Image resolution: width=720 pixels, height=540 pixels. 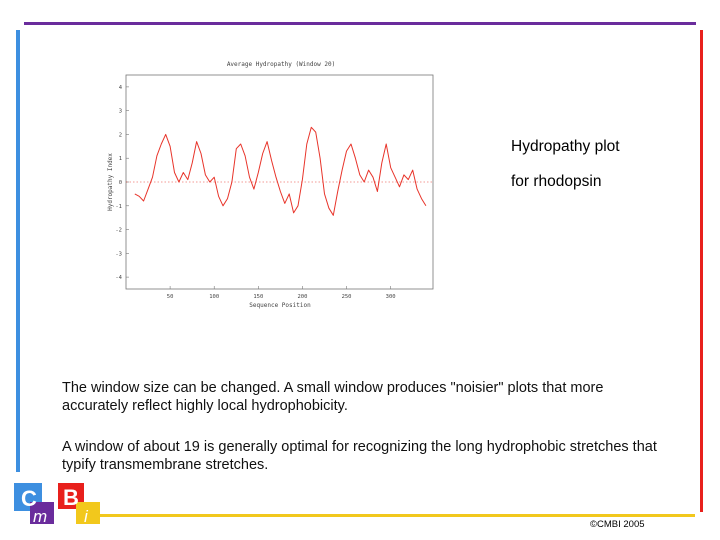 I want to click on x-tick-label: 100, so click(x=214, y=297).